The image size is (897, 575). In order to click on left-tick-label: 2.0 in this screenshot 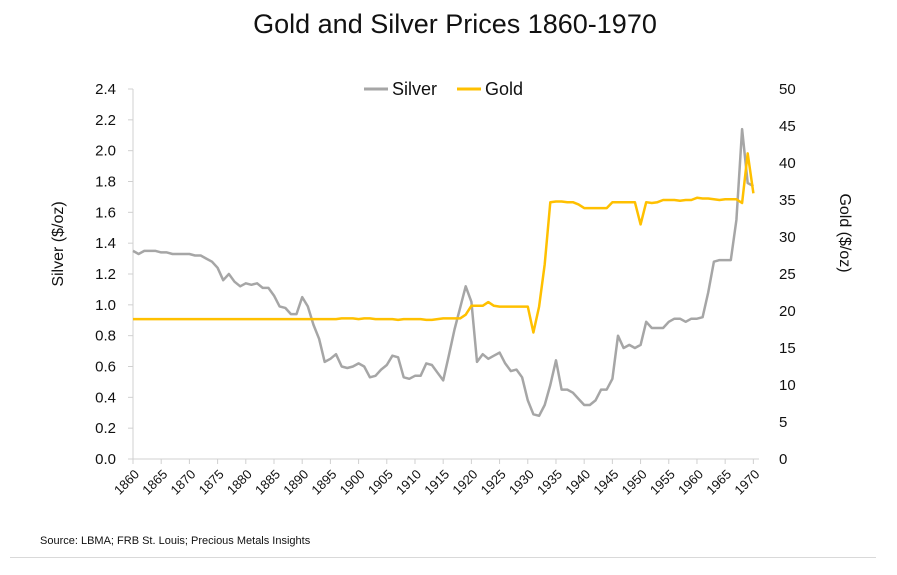, I will do `click(105, 151)`.